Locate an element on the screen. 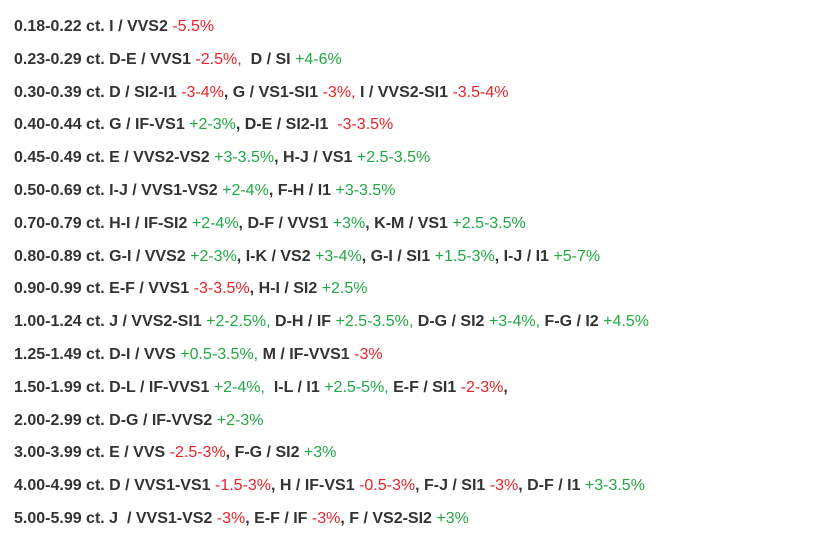 This screenshot has width=833, height=550. positive-change: +3-4% is located at coordinates (338, 256).